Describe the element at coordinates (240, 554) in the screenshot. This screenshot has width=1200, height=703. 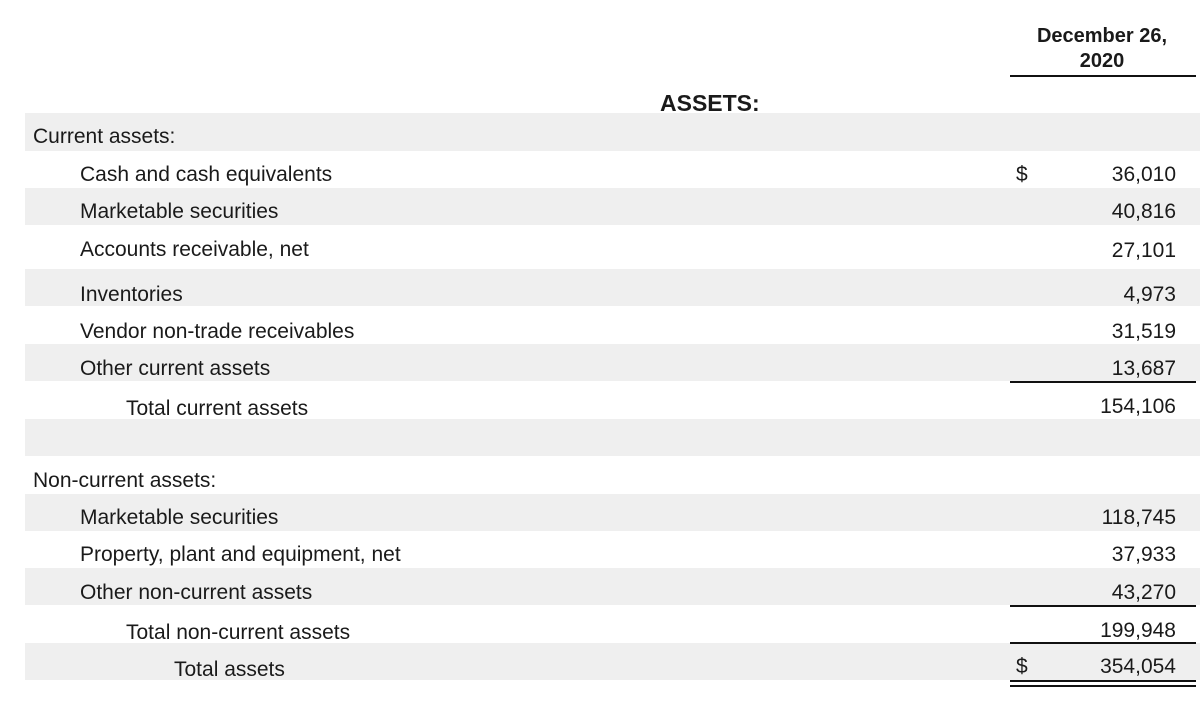
I see `line-item-label: Property, plant and equipment, net` at that location.